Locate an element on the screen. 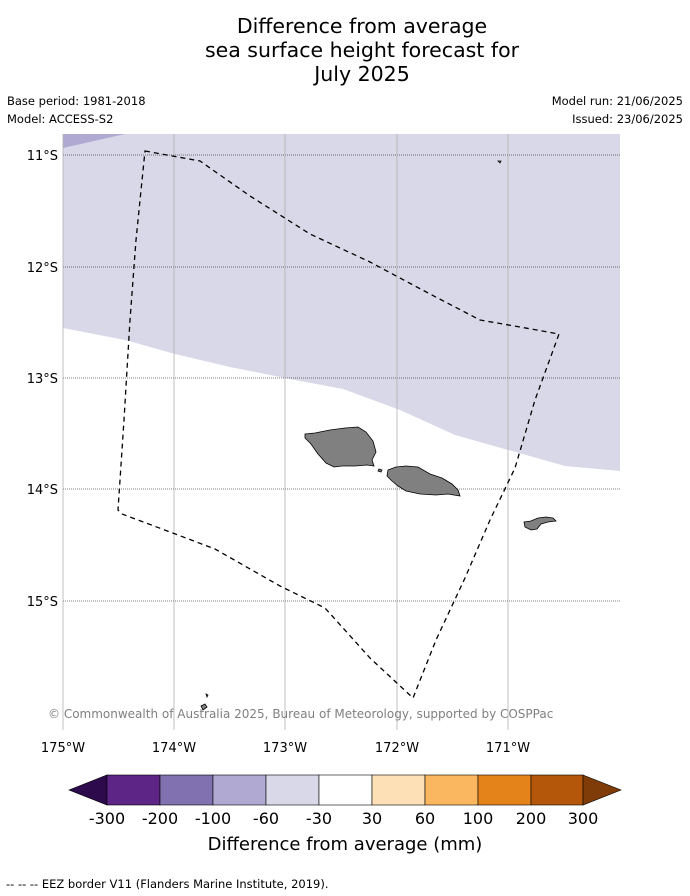 The image size is (690, 896). base-period-label: Base period: 1981-2018 is located at coordinates (76, 101).